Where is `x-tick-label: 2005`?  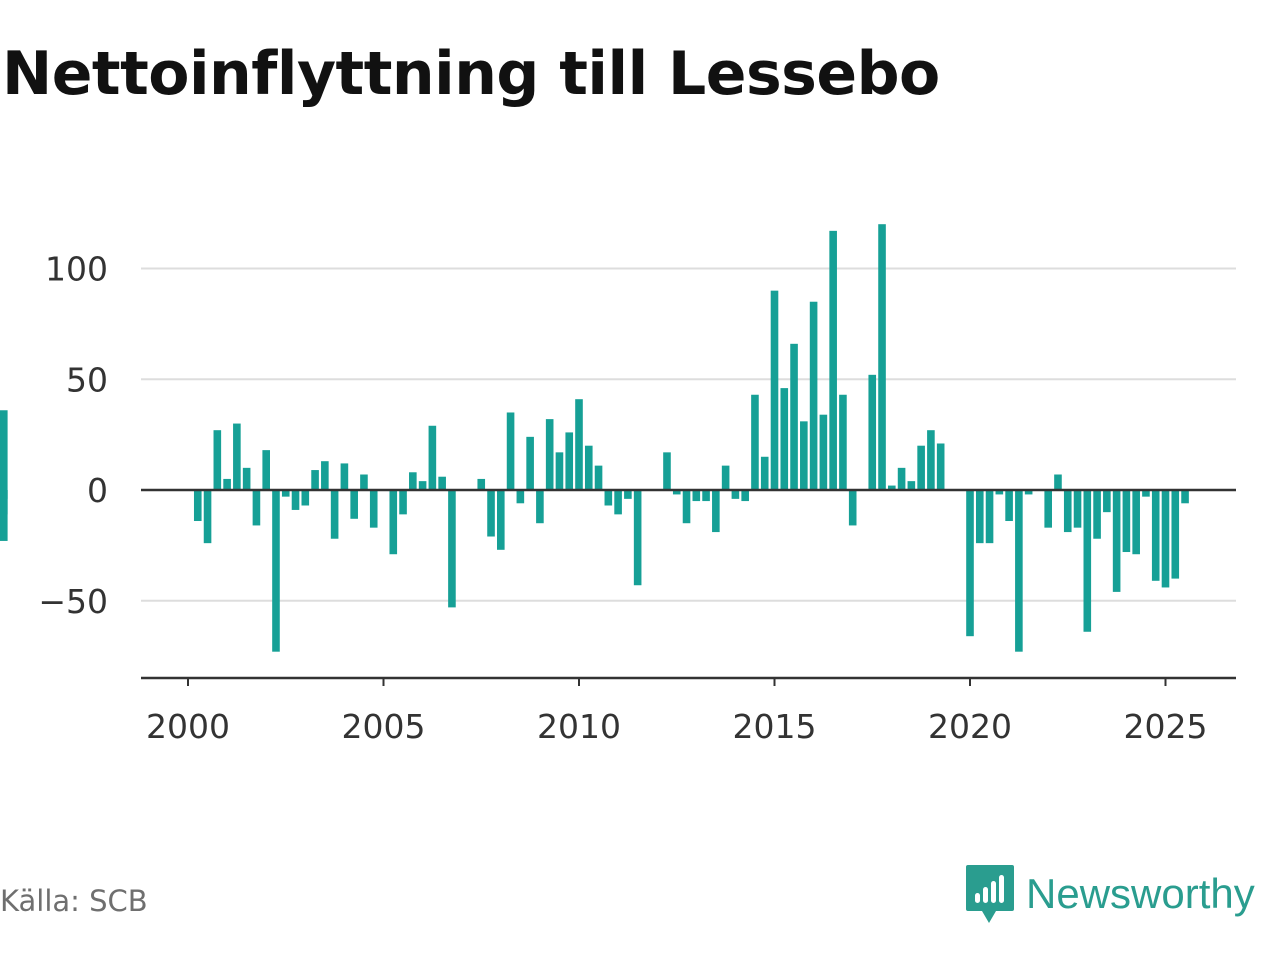
x-tick-label: 2005 is located at coordinates (384, 726).